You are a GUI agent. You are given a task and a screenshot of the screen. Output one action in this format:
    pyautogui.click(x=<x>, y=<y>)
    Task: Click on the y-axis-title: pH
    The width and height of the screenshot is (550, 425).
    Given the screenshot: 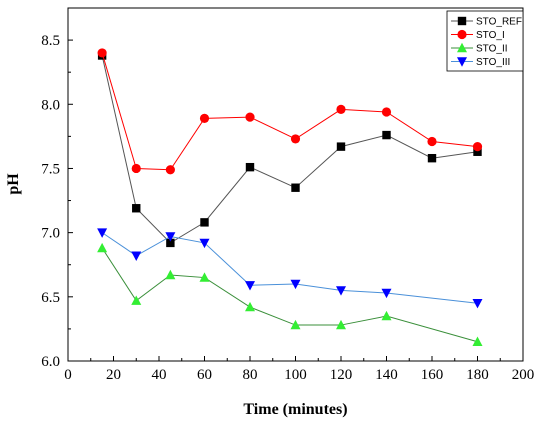 What is the action you would take?
    pyautogui.click(x=13, y=184)
    